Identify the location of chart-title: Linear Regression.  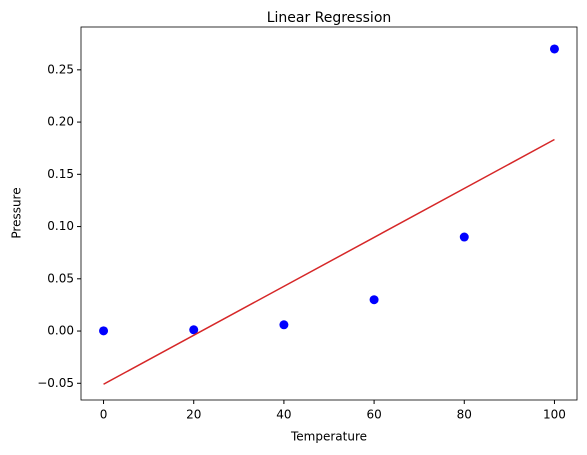
(329, 18).